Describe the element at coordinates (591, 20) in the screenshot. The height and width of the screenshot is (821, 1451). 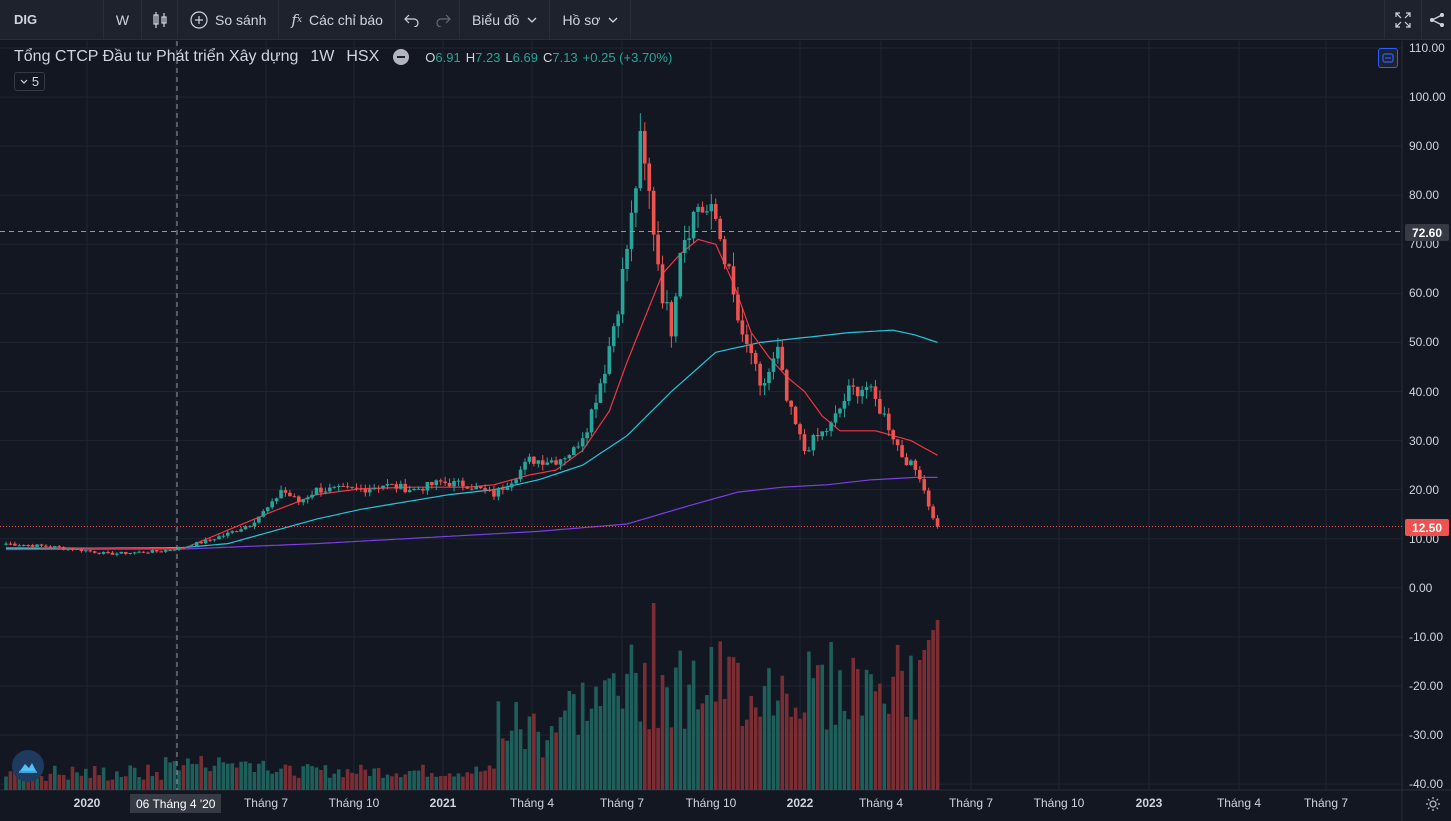
I see `profile-menu-button: Hồ sơ` at that location.